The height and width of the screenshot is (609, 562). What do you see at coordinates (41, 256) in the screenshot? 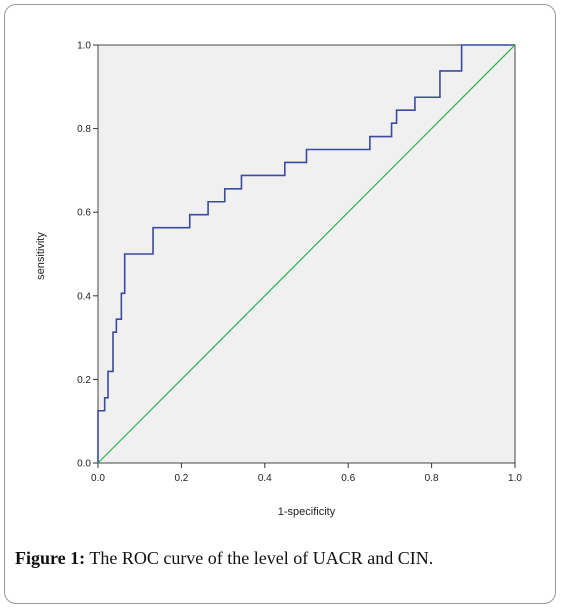
I see `y-axis-title: sensitivity` at bounding box center [41, 256].